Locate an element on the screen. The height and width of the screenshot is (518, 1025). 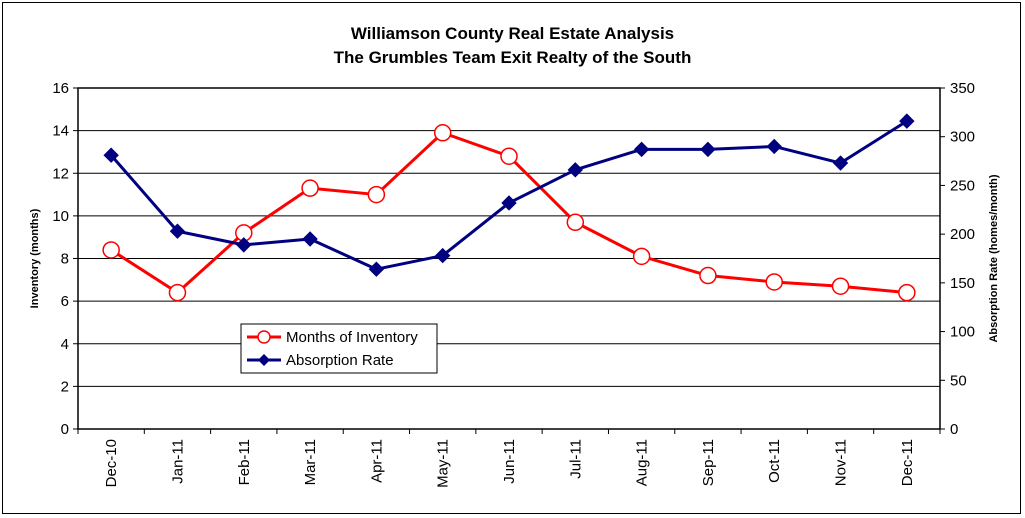
x-tick-label: Jan-11 is located at coordinates (177, 461).